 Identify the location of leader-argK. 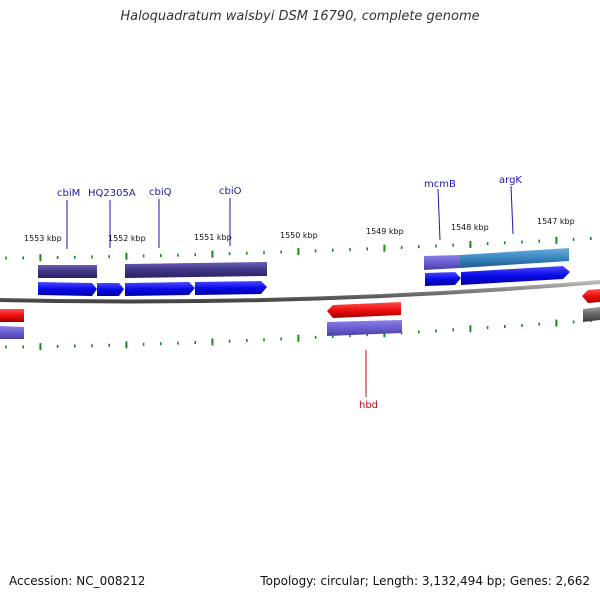
(512, 210).